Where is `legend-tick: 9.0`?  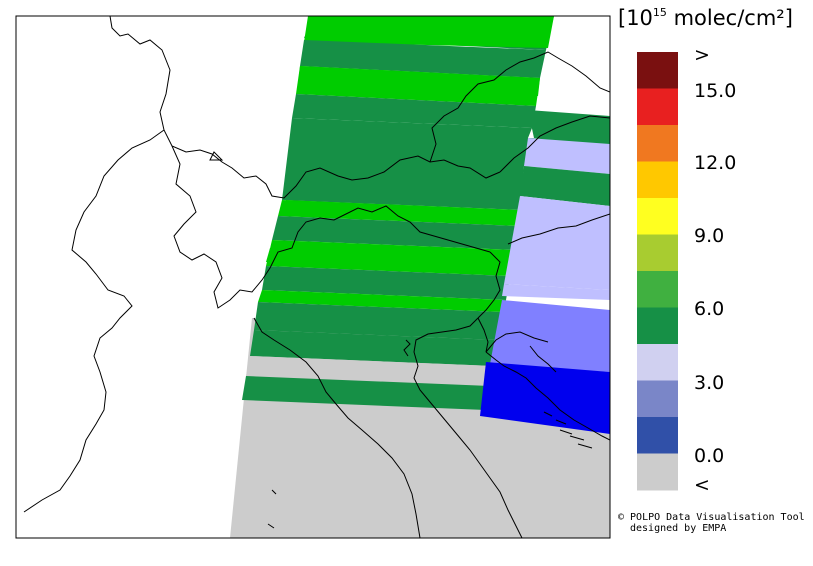 legend-tick: 9.0 is located at coordinates (709, 236).